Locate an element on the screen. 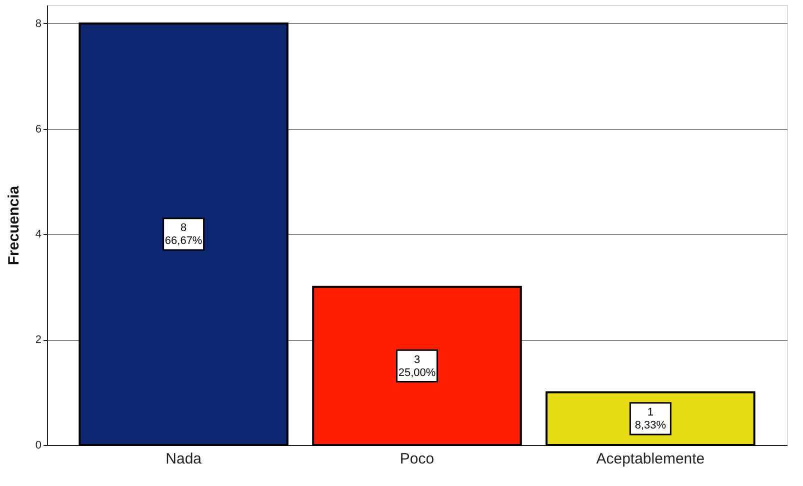  y-tick-label: 8 is located at coordinates (38, 24).